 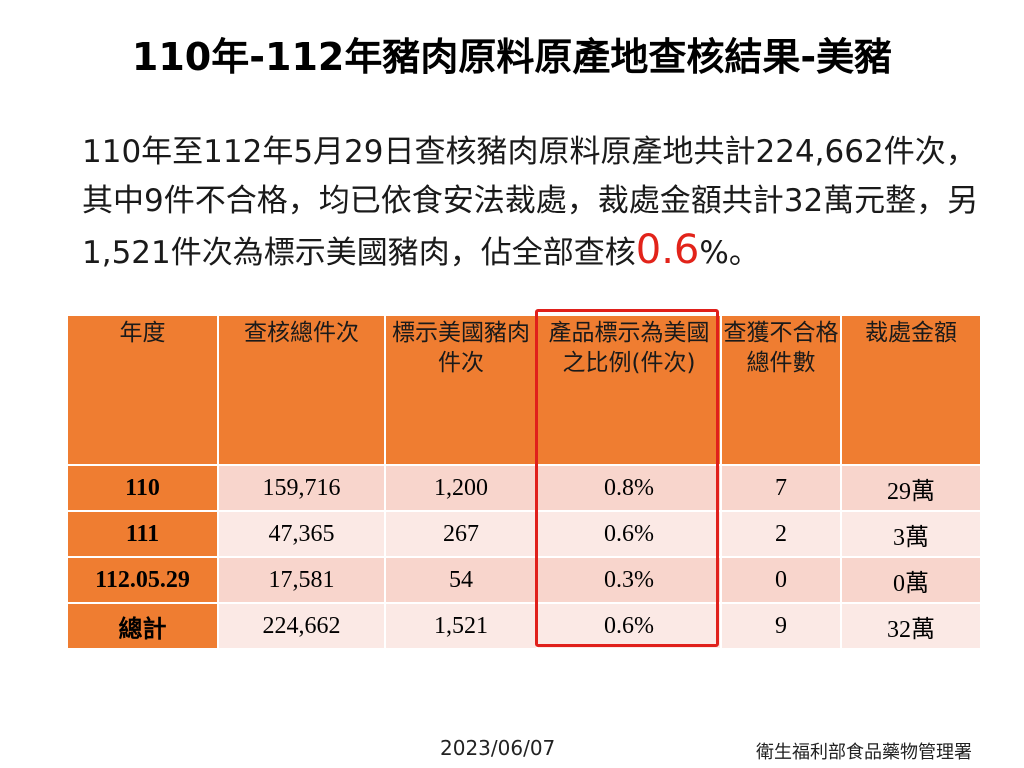 I want to click on cell-total: 159,716, so click(x=301, y=488).